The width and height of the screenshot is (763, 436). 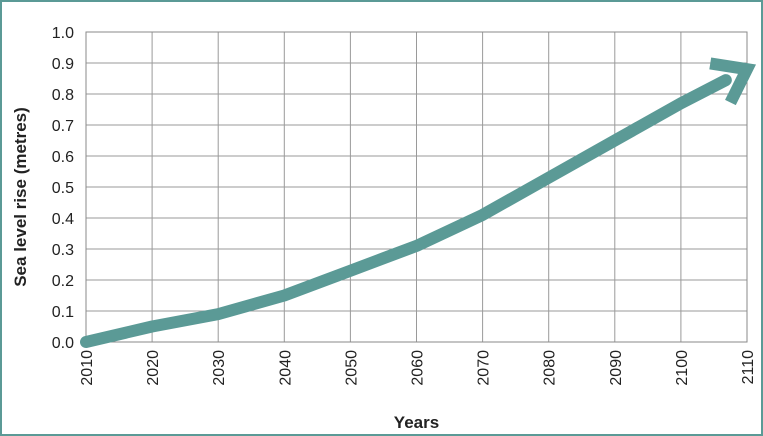 What do you see at coordinates (748, 367) in the screenshot?
I see `x-tick-label: 2110` at bounding box center [748, 367].